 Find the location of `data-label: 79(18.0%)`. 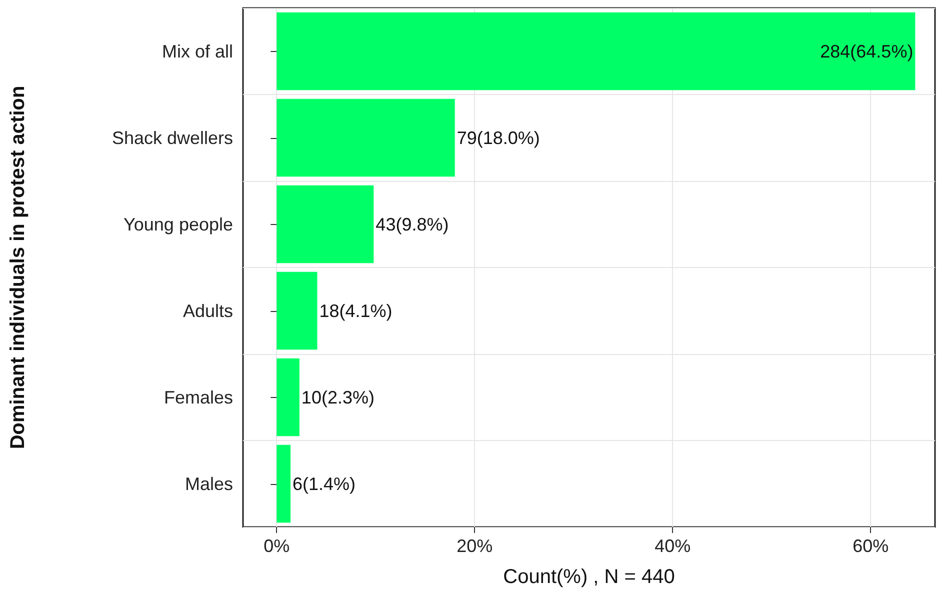

data-label: 79(18.0%) is located at coordinates (498, 138).